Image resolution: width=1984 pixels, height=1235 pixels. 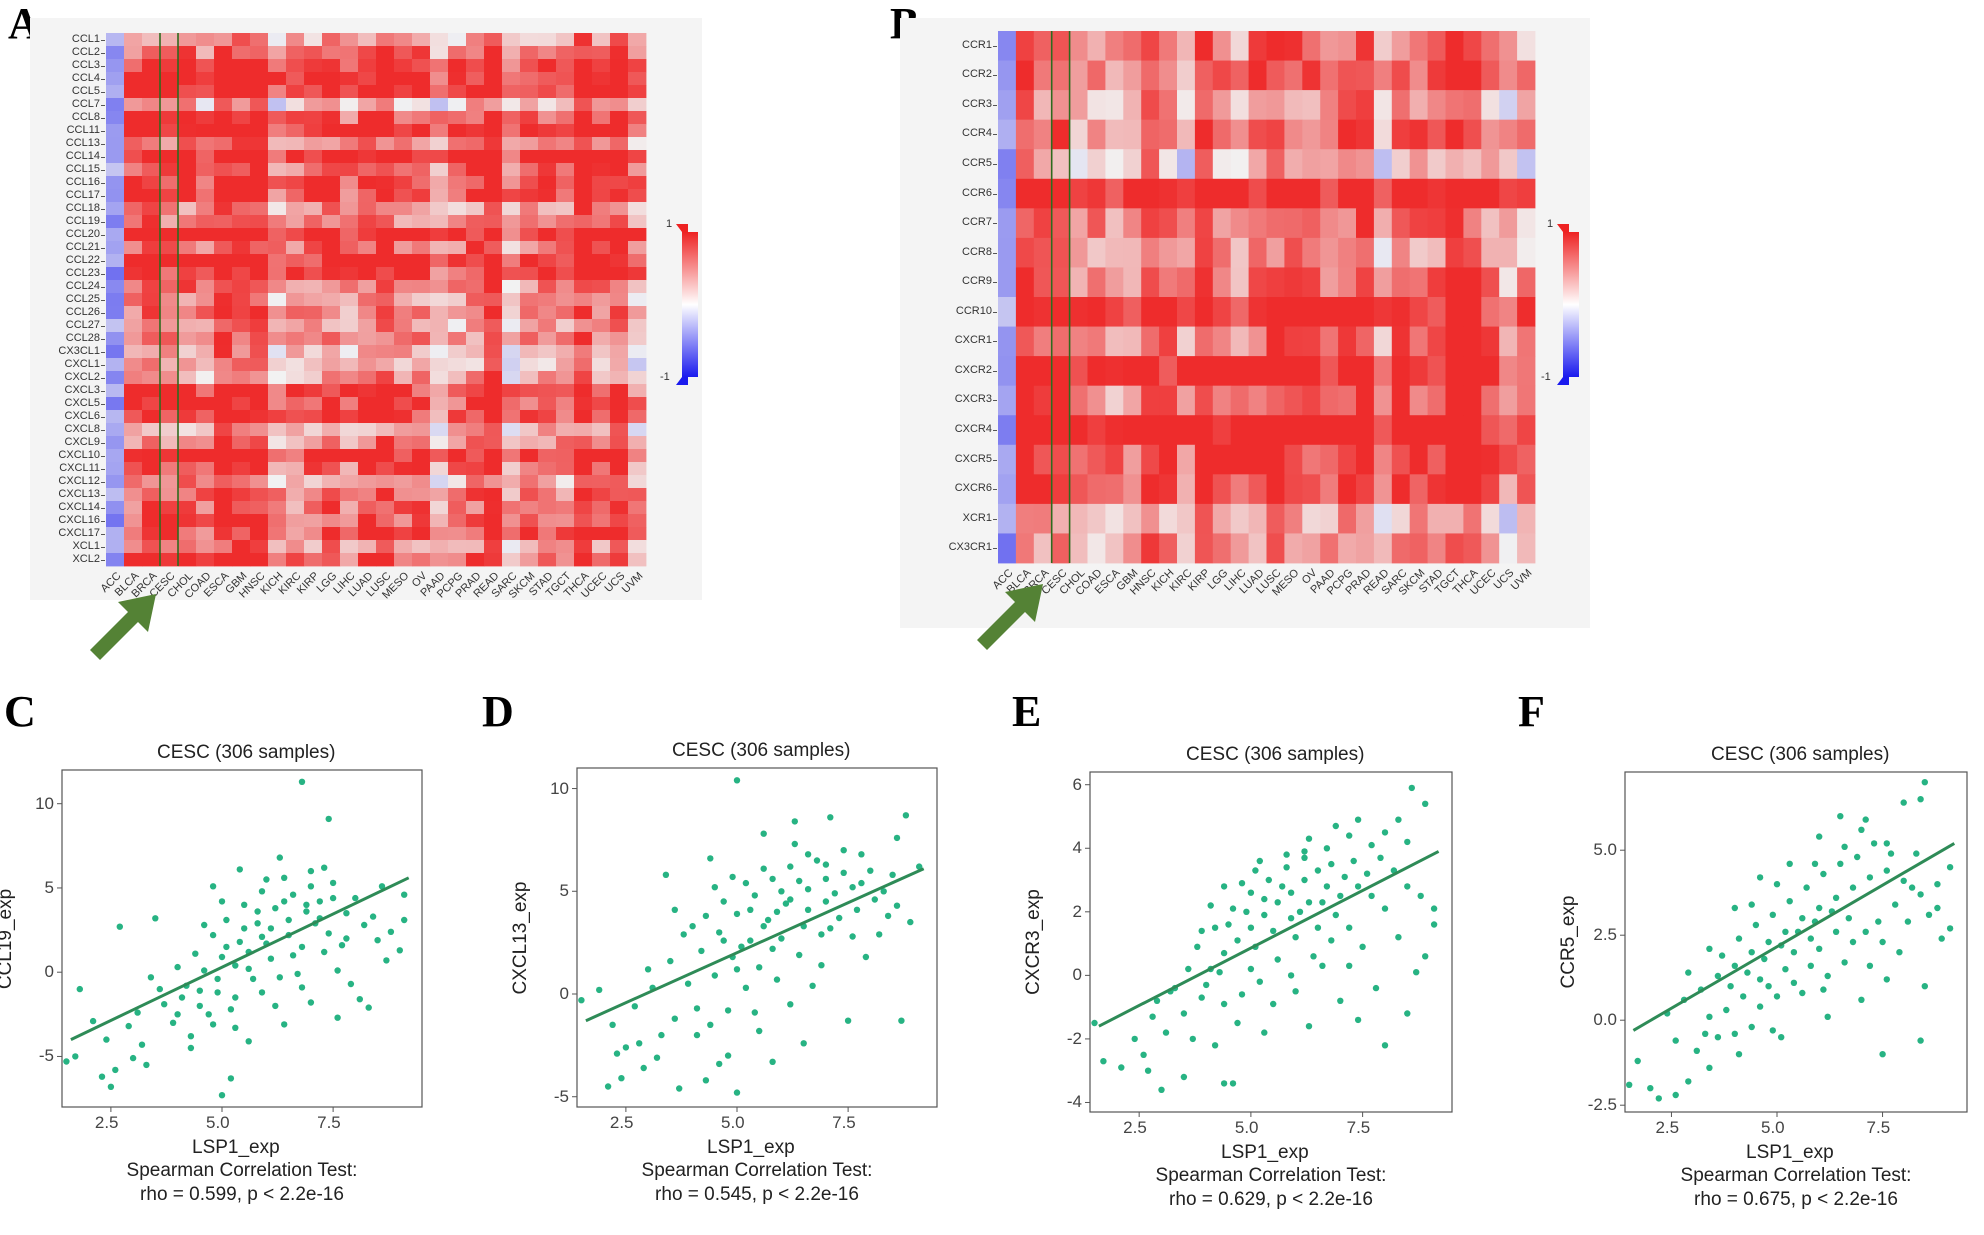 I want to click on row-label: CXCL16, so click(x=79, y=519).